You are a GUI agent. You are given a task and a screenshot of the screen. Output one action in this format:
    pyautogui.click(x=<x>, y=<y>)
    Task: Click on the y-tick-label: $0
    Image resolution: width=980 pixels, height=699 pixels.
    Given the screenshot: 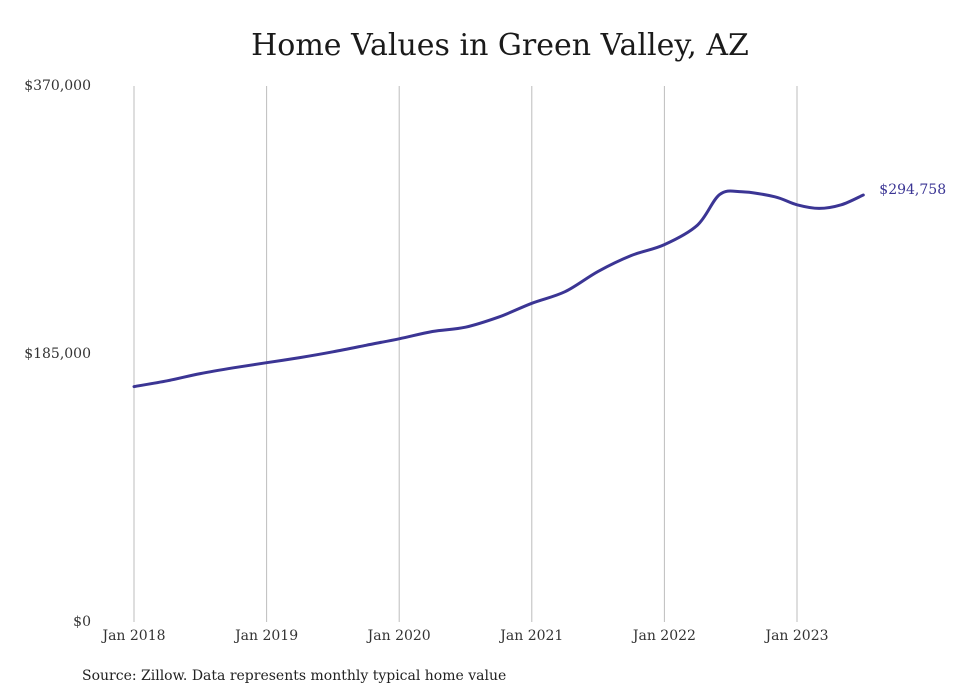 What is the action you would take?
    pyautogui.click(x=82, y=622)
    